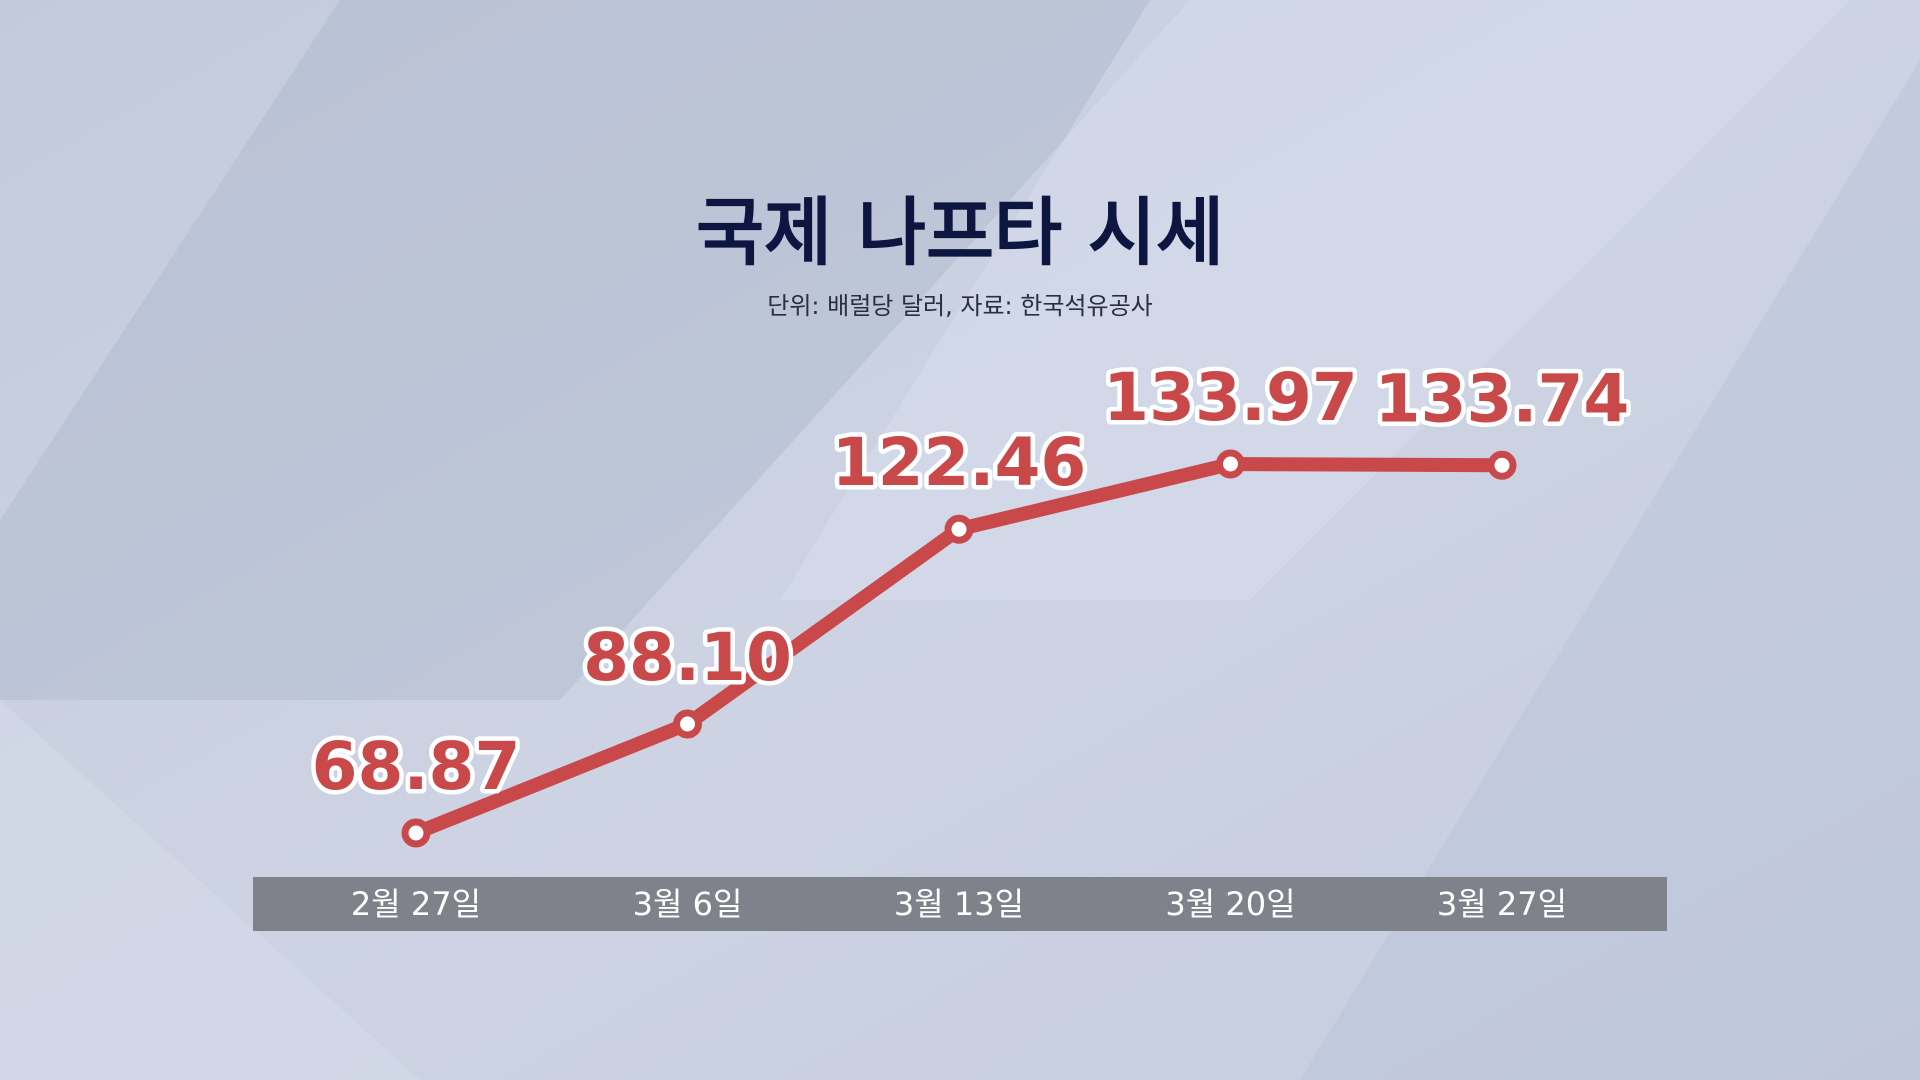 The height and width of the screenshot is (1080, 1920). I want to click on value-label: 122.46, so click(959, 462).